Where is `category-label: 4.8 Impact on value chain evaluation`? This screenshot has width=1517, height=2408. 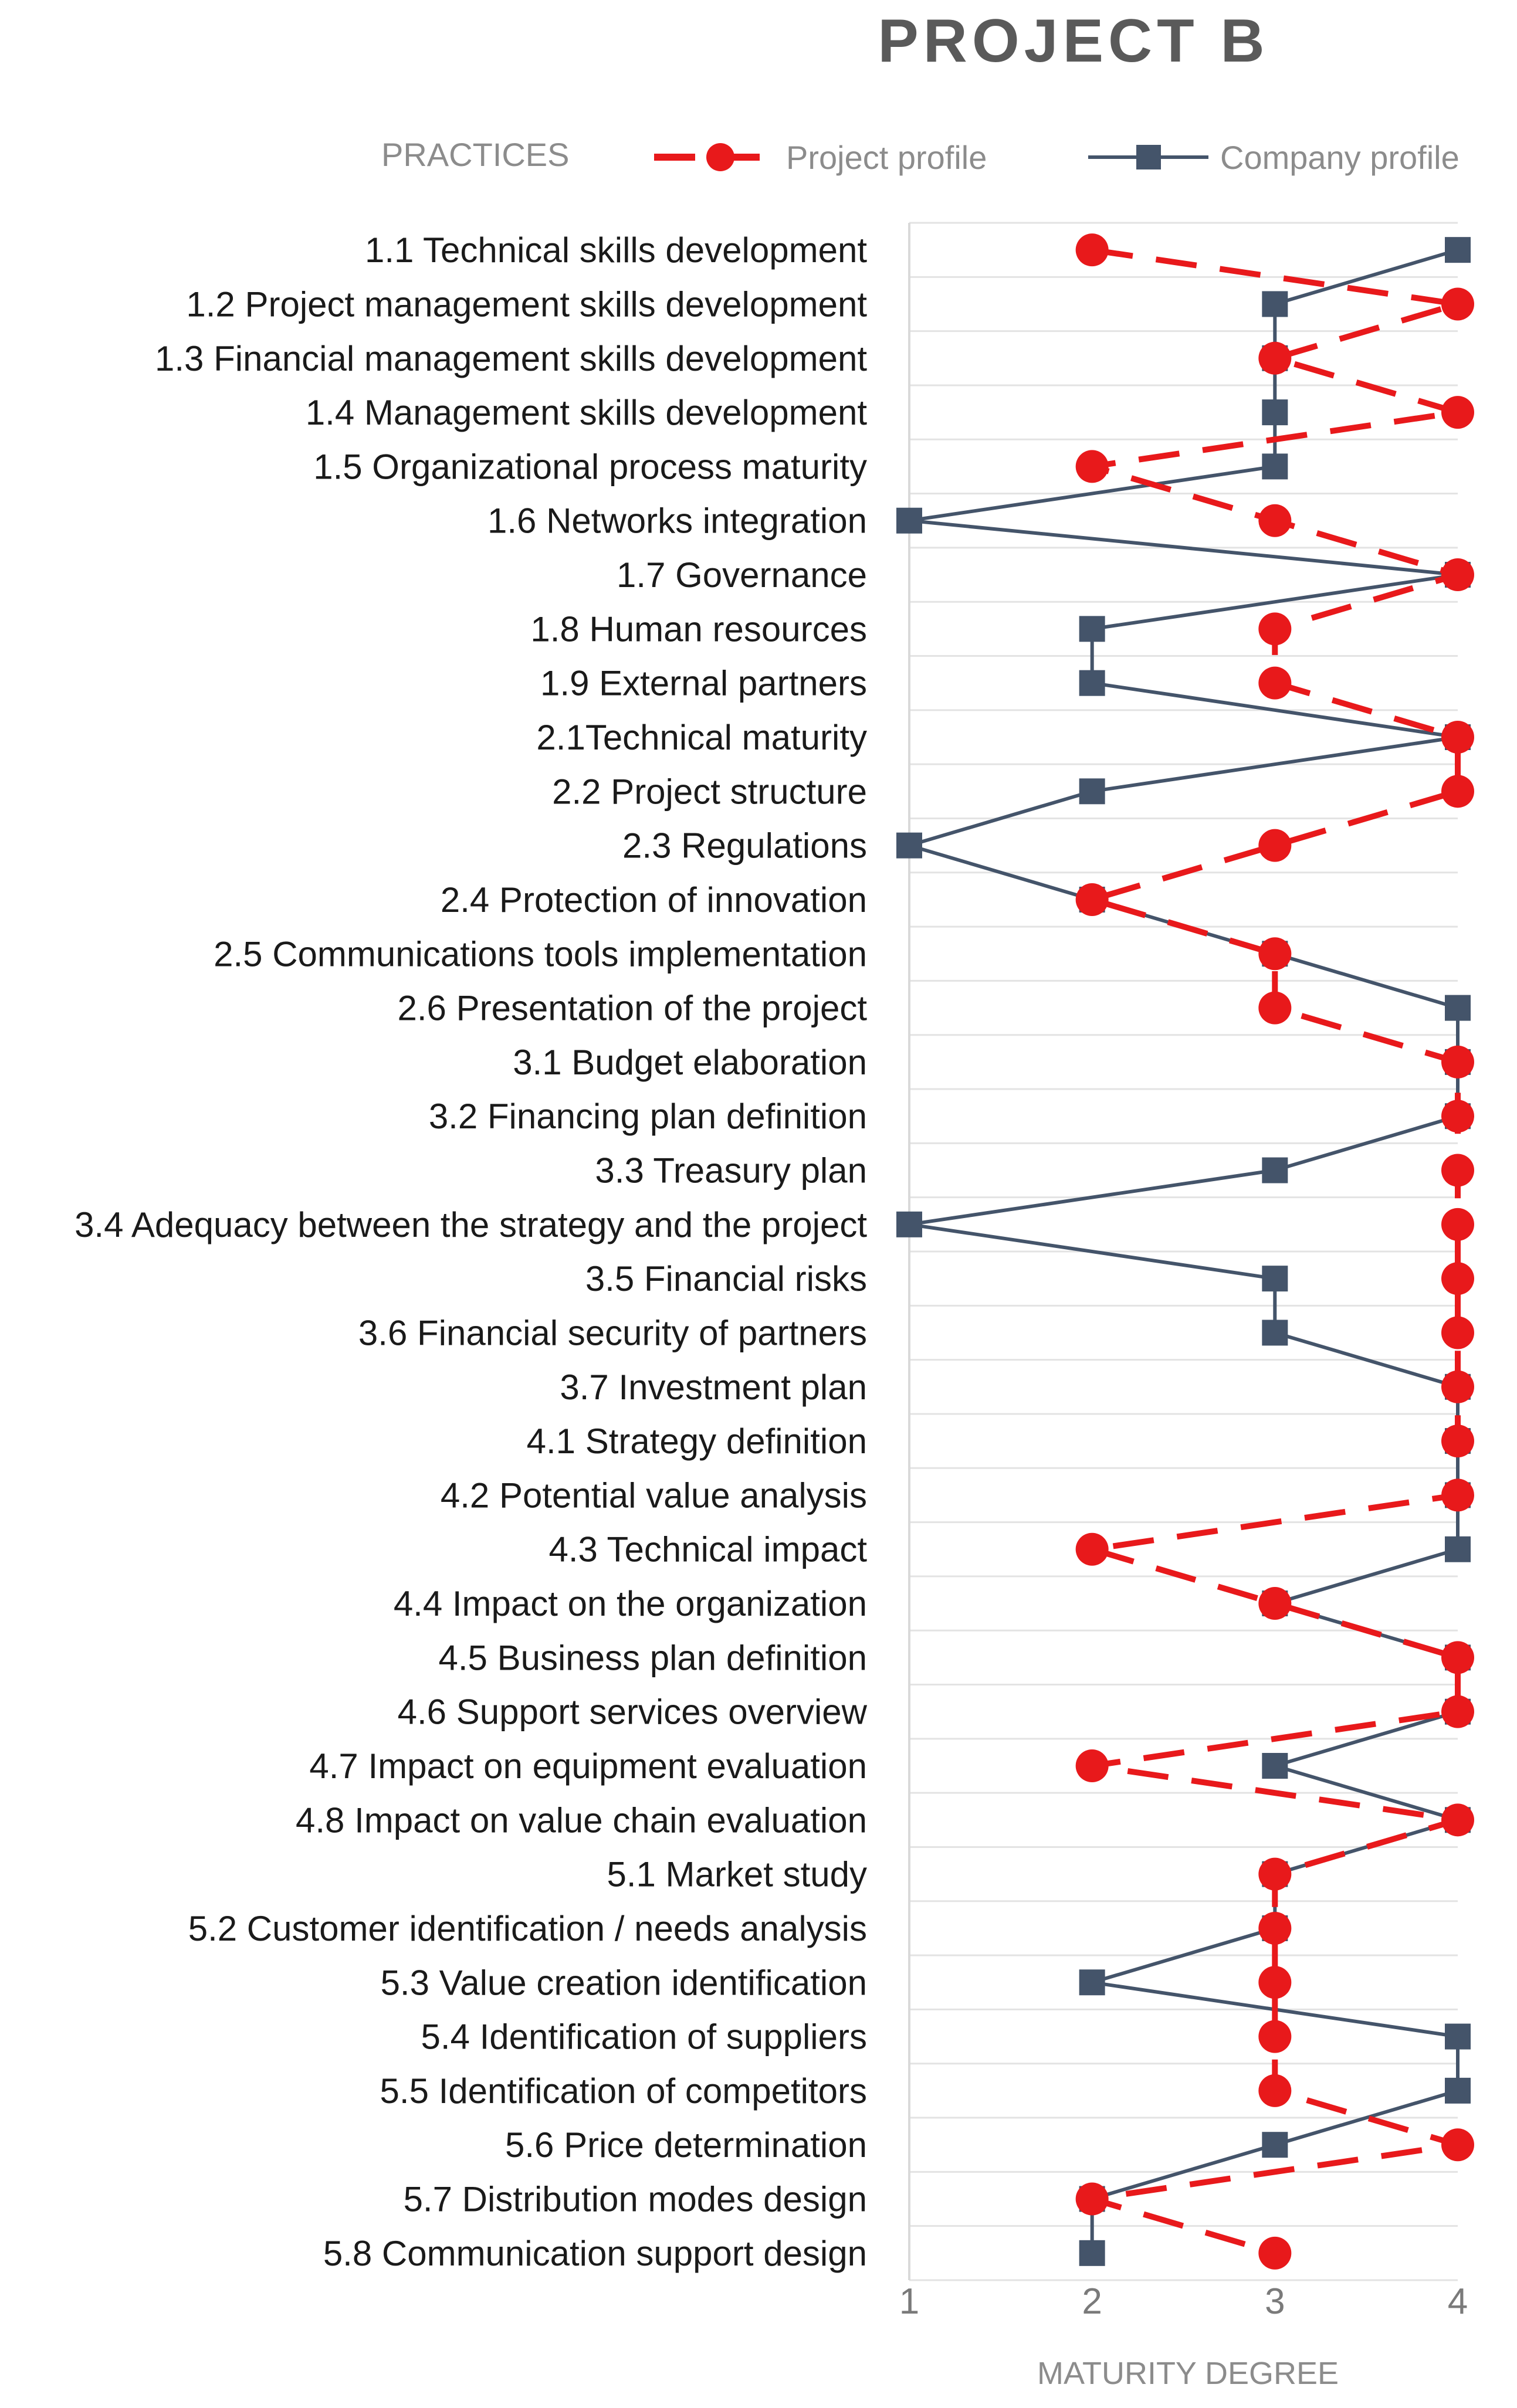
category-label: 4.8 Impact on value chain evaluation is located at coordinates (581, 1820).